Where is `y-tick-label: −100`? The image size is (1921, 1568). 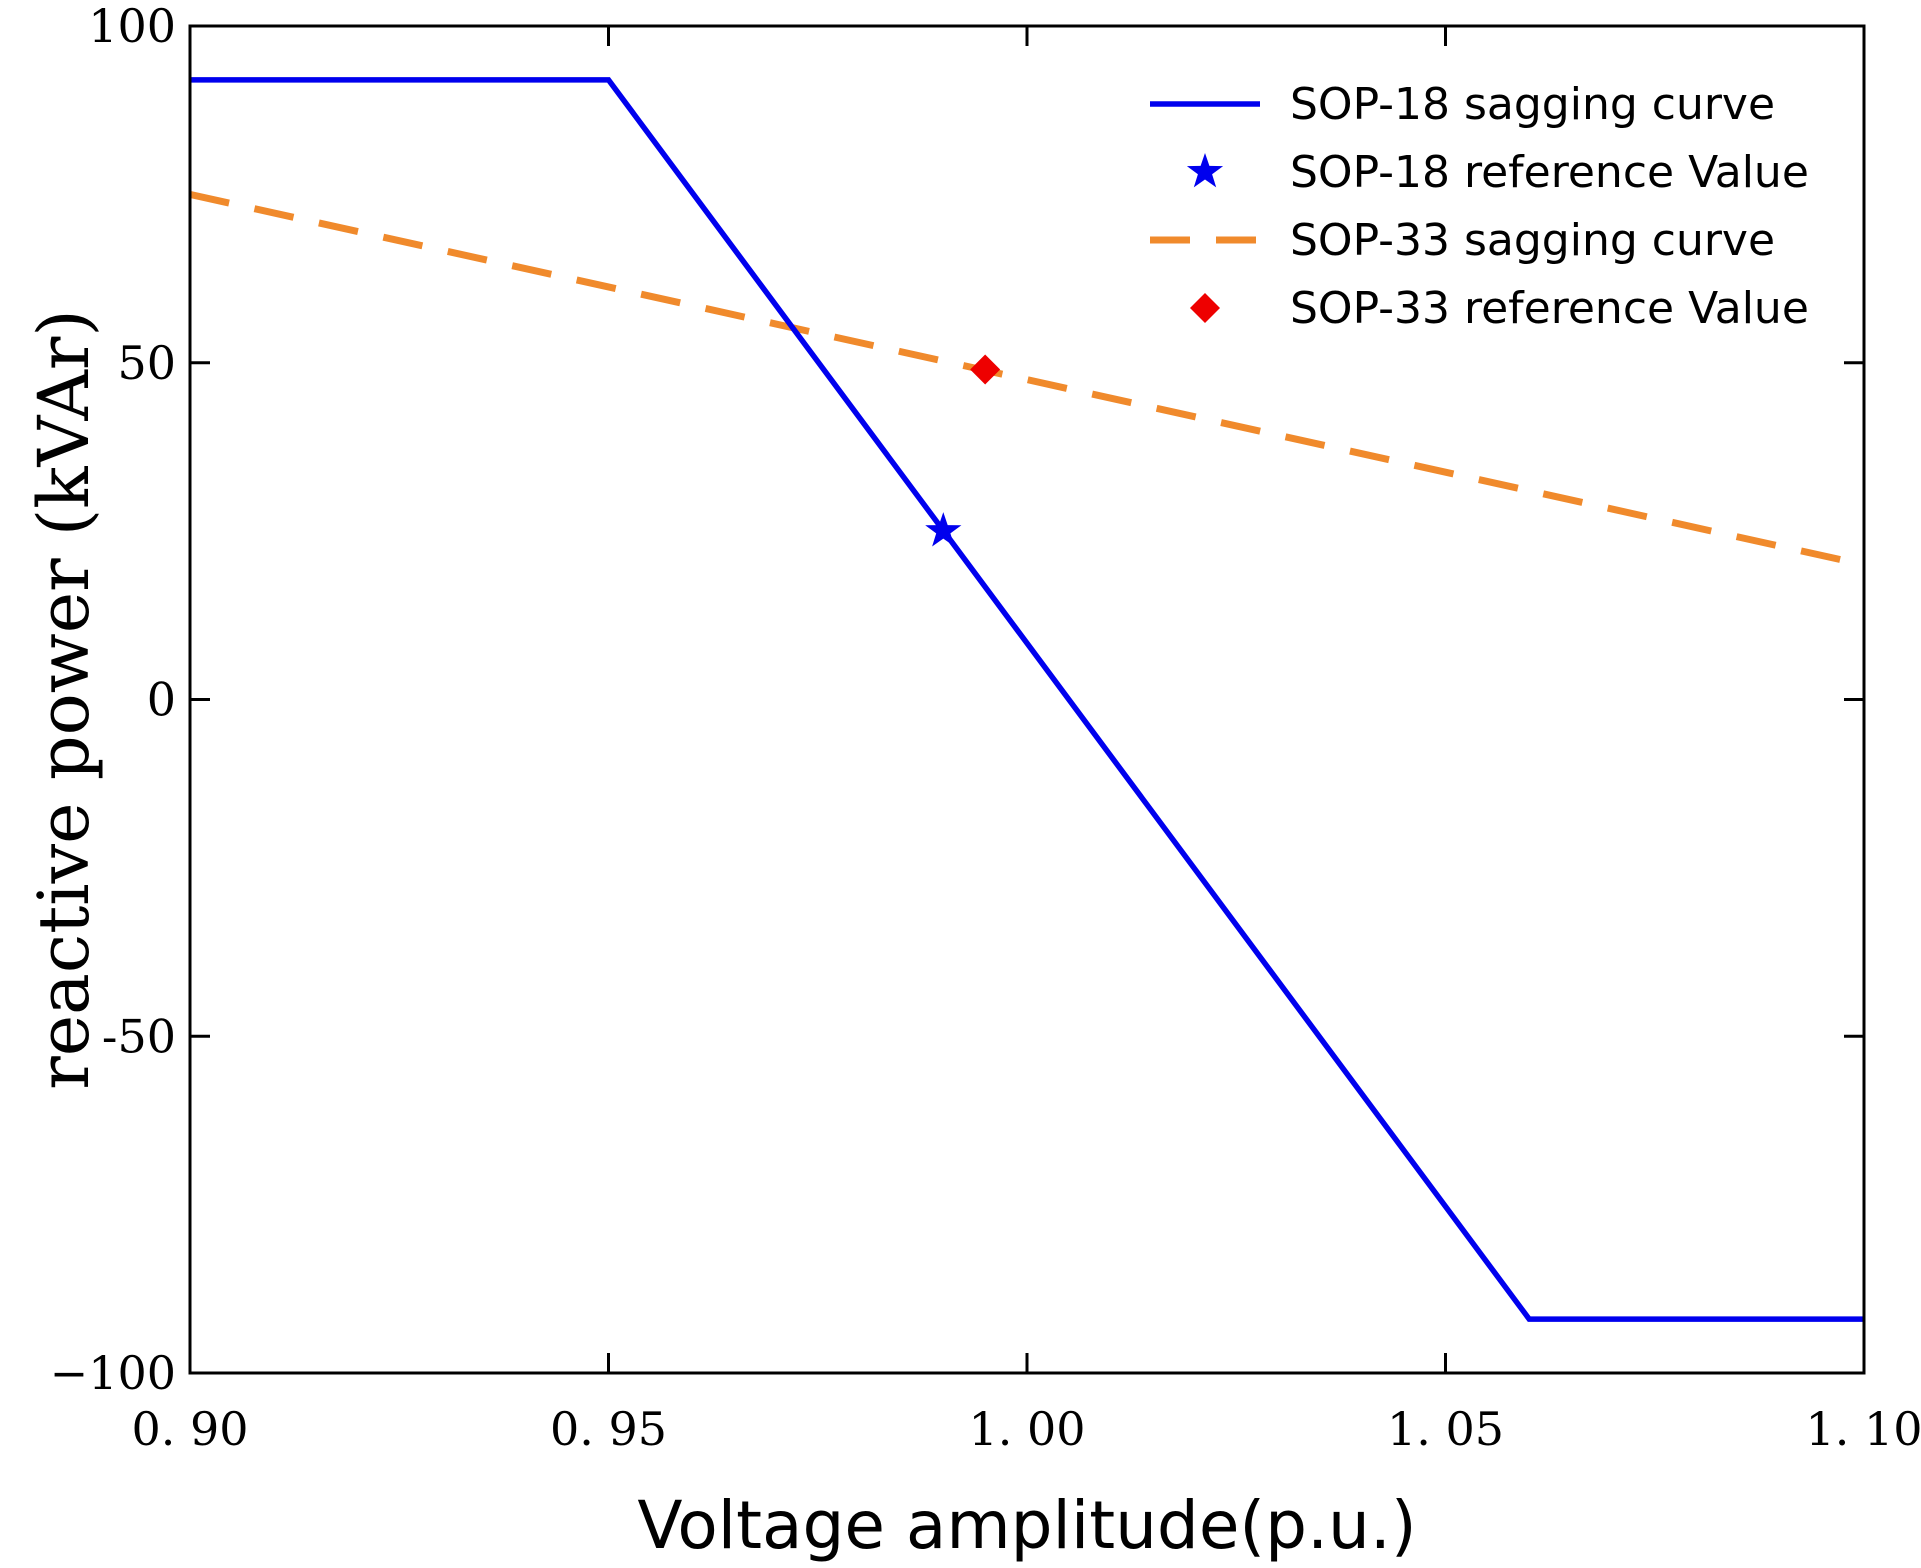
y-tick-label: −100 is located at coordinates (113, 1373).